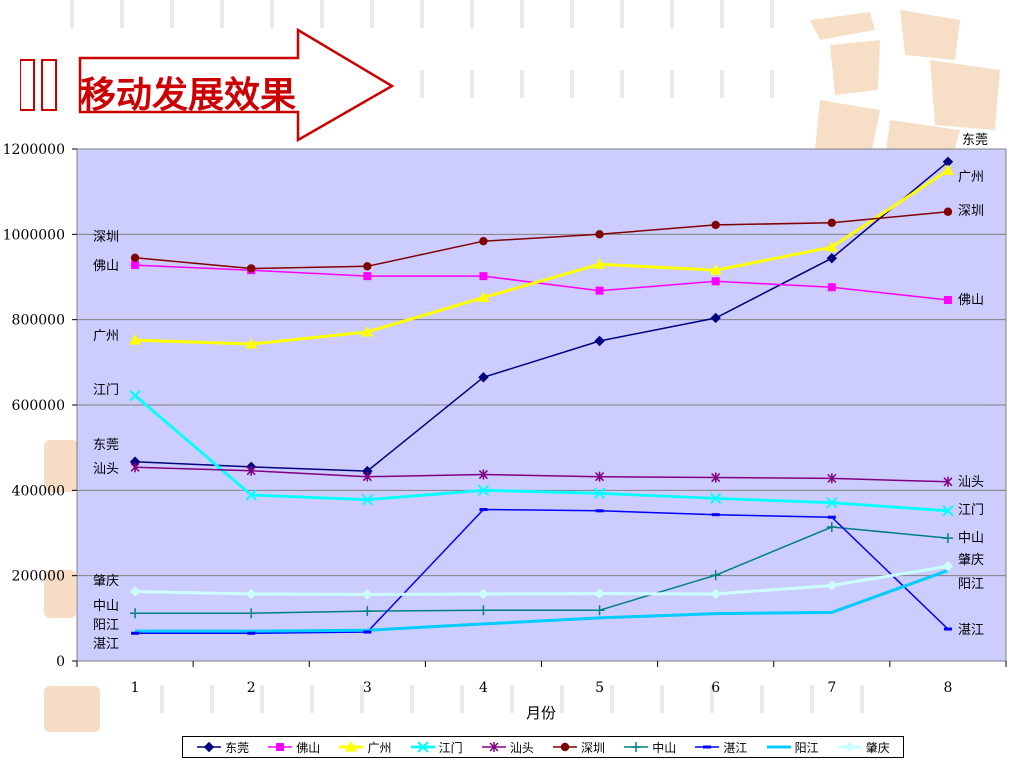 This screenshot has height=768, width=1024. I want to click on series-end-label: 佛山, so click(971, 300).